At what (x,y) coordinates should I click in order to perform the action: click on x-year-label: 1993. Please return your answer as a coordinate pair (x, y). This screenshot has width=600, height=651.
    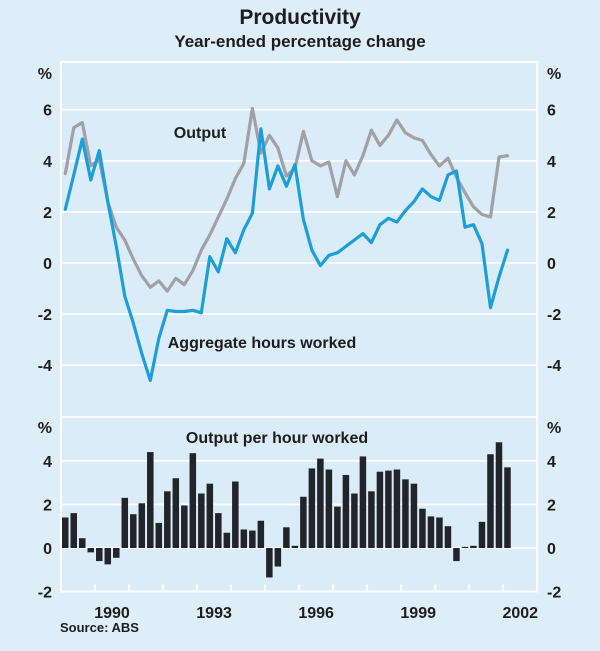
    Looking at the image, I should click on (214, 613).